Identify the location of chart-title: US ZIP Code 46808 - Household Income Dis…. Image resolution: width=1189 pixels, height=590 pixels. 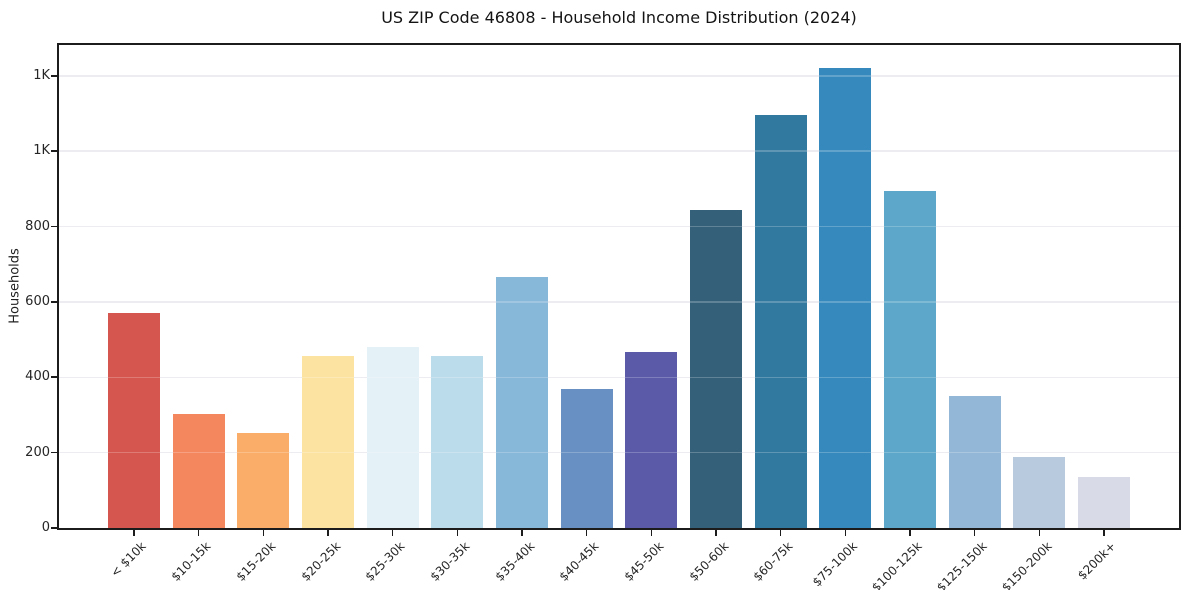
(619, 17).